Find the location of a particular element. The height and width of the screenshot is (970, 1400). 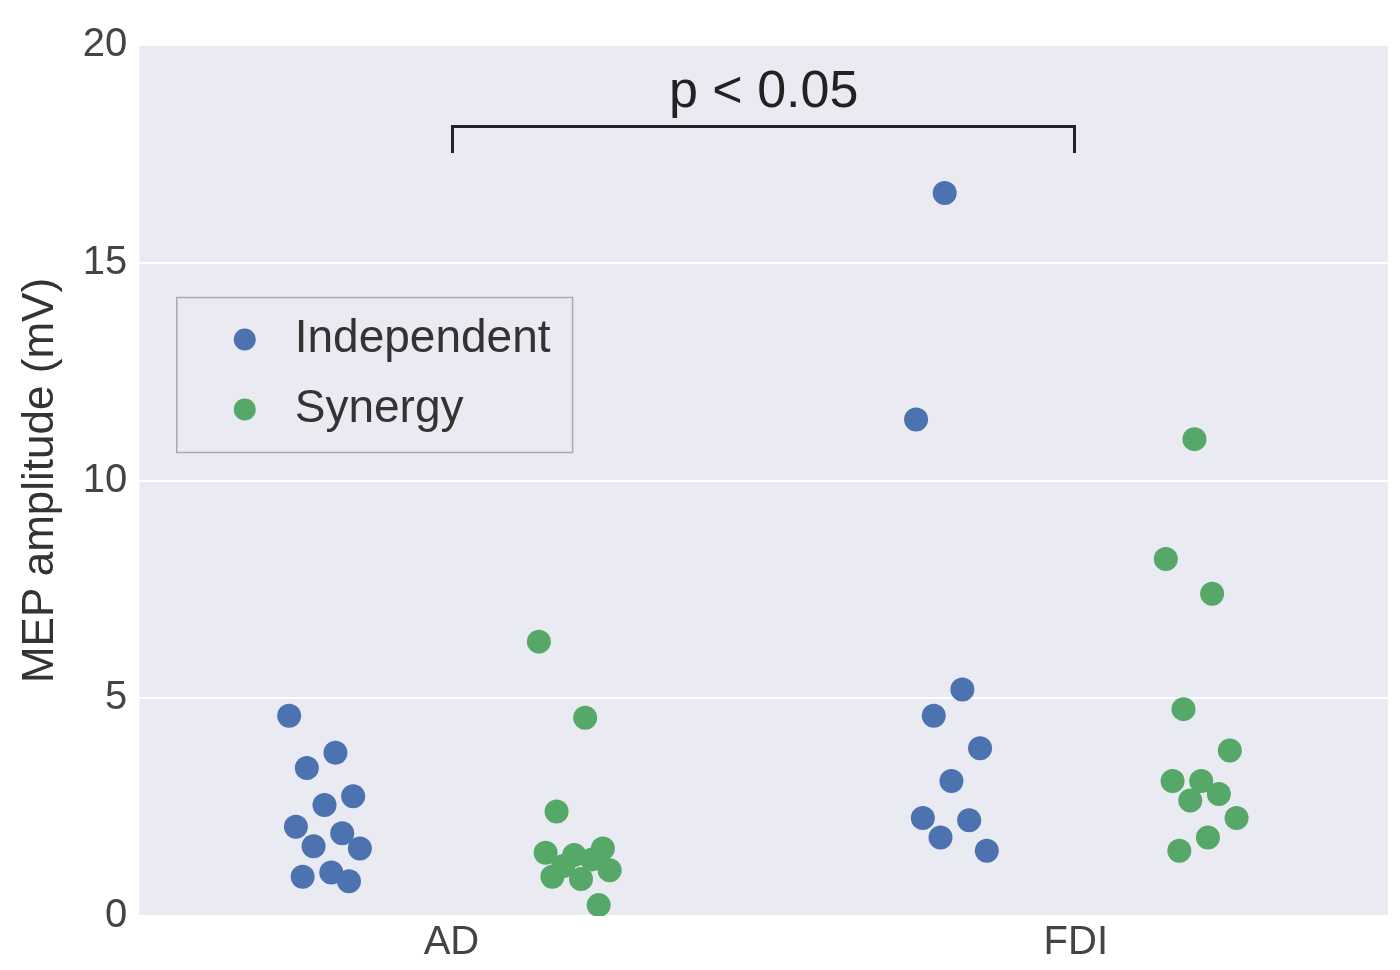

y-tick-label: 20 is located at coordinates (105, 42).